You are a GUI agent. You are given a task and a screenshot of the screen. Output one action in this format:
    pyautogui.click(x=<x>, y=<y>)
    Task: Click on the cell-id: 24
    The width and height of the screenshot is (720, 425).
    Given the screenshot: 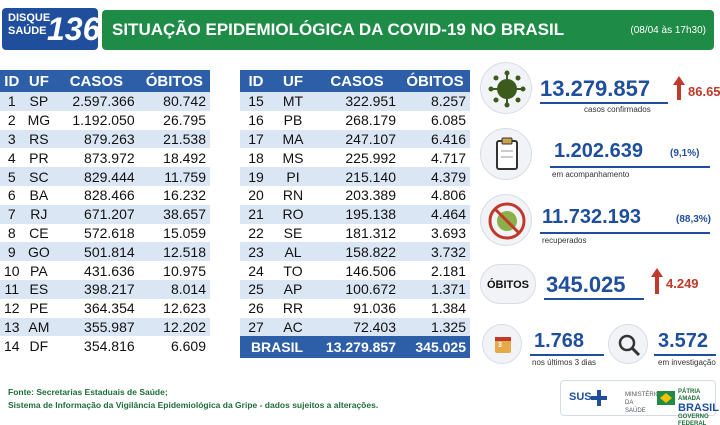 What is the action you would take?
    pyautogui.click(x=256, y=270)
    